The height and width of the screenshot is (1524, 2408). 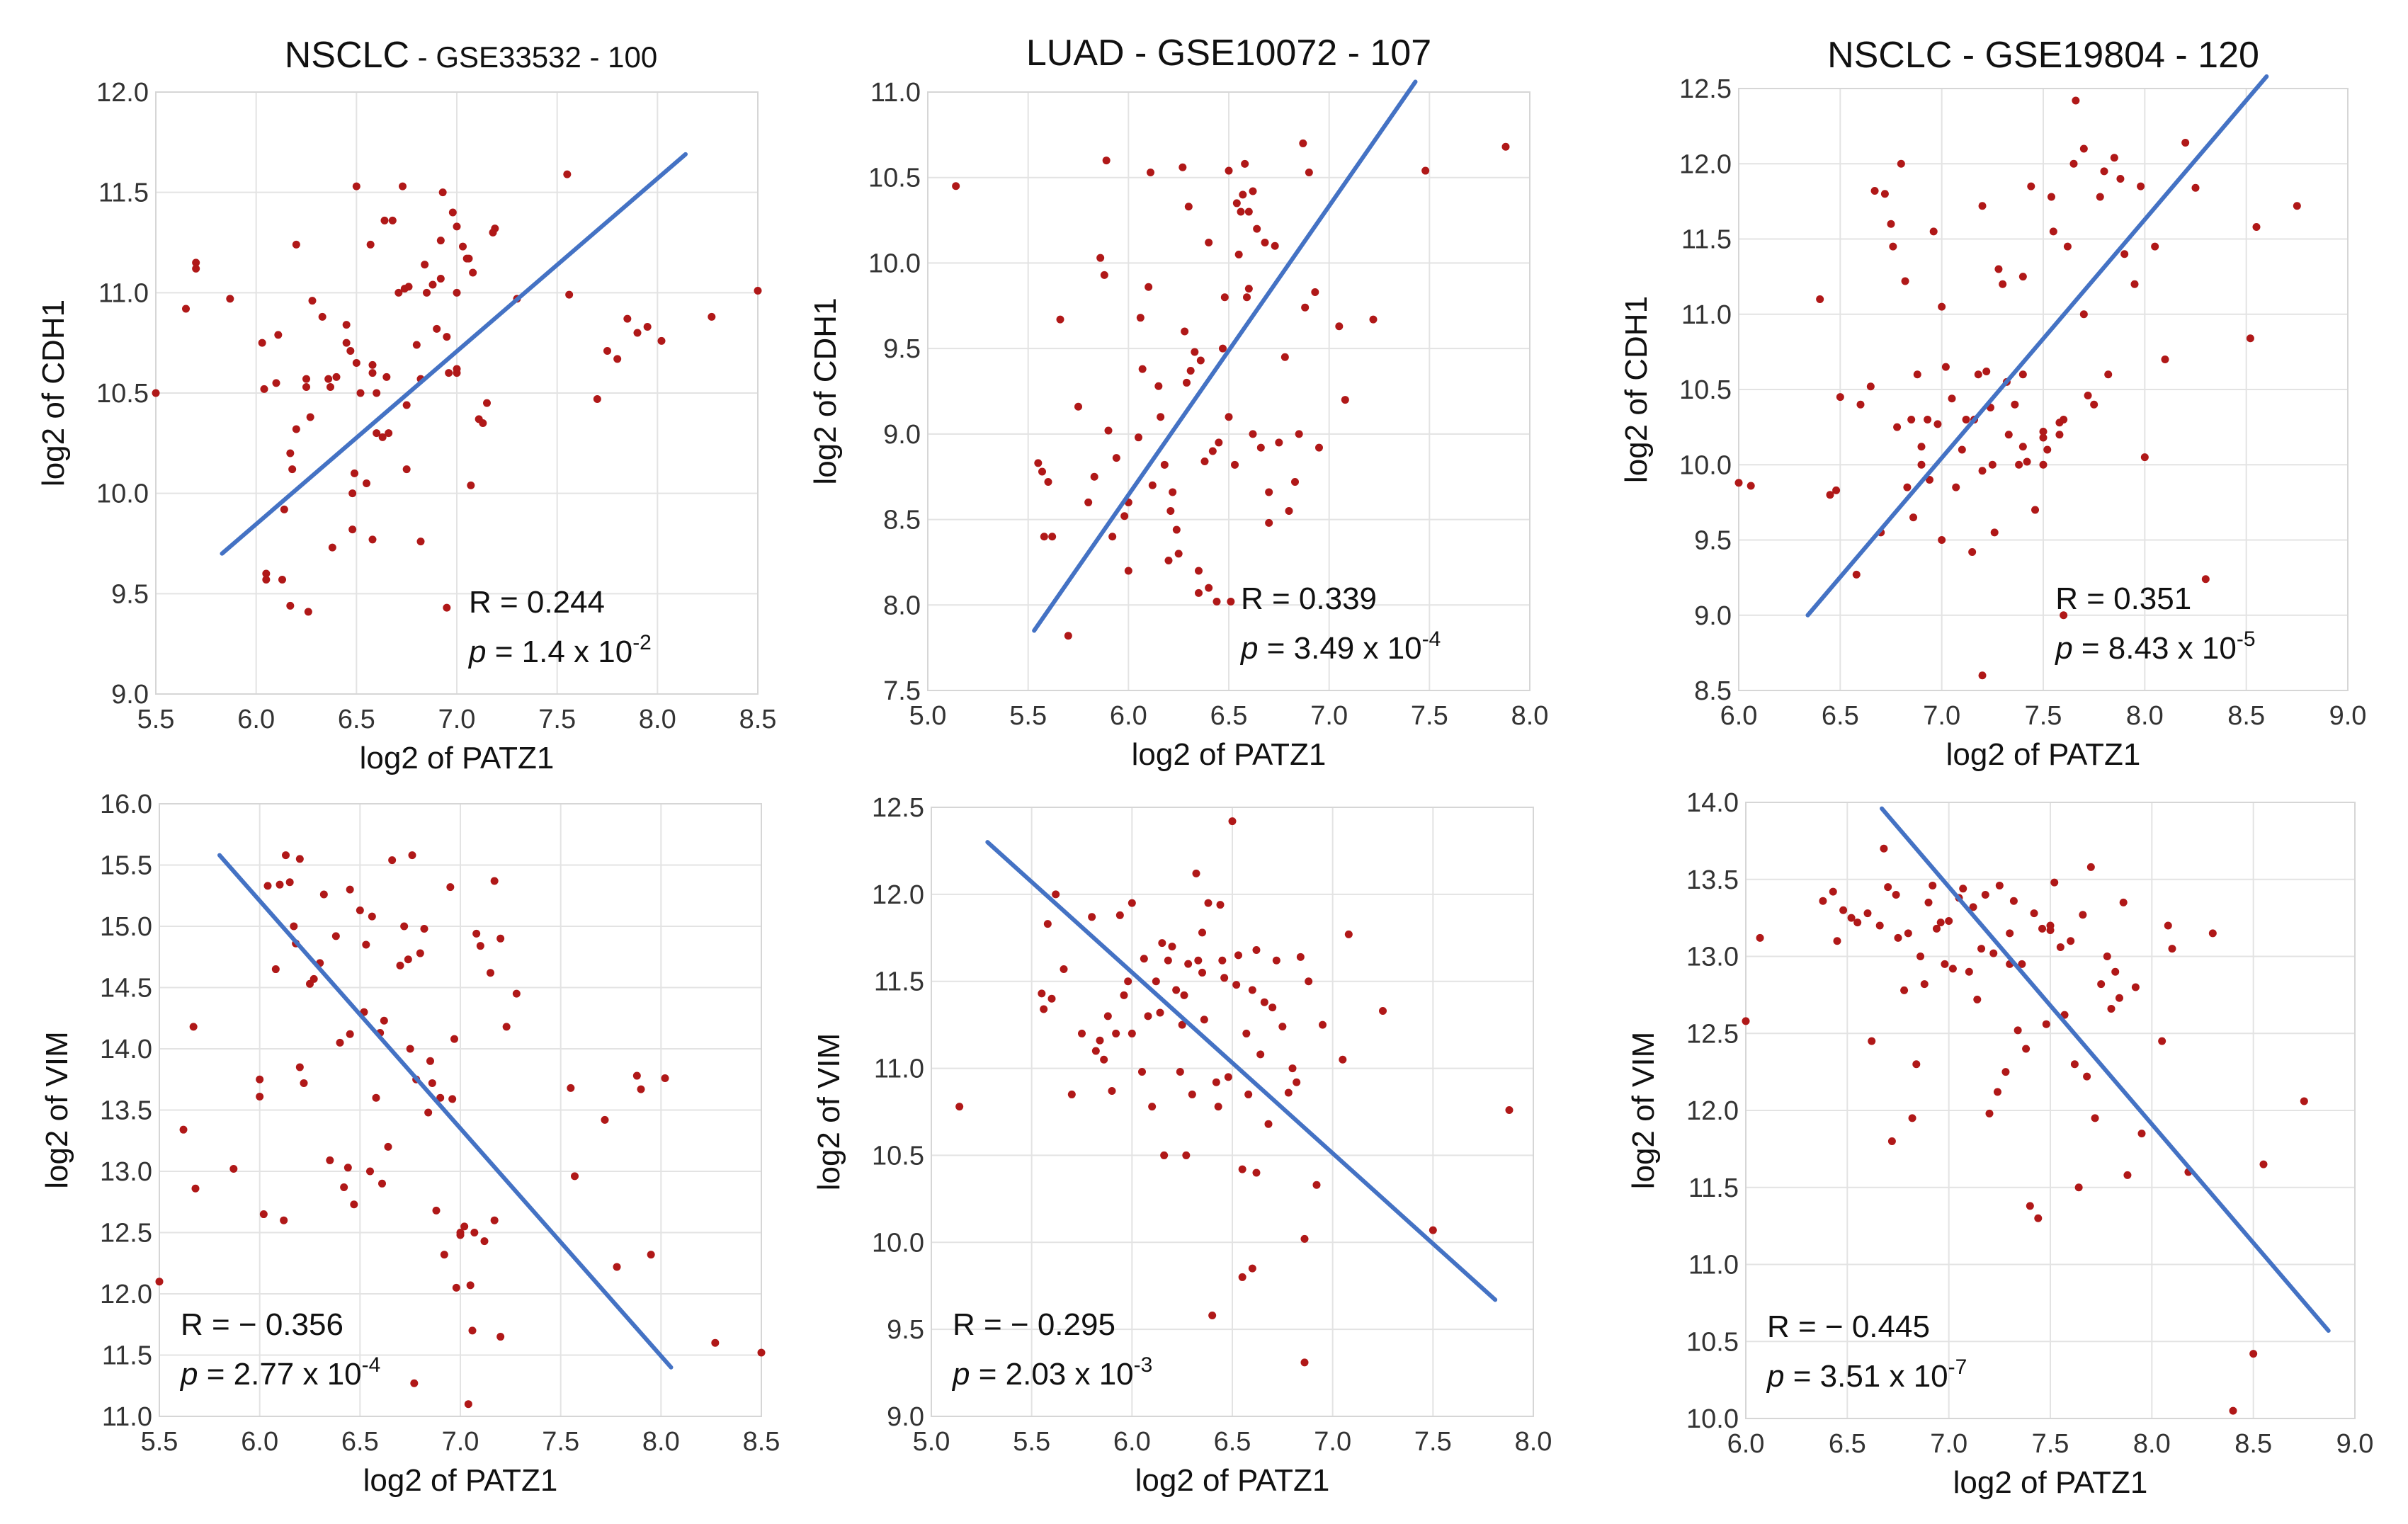 I want to click on x-tick-label: 8.5, so click(x=758, y=719).